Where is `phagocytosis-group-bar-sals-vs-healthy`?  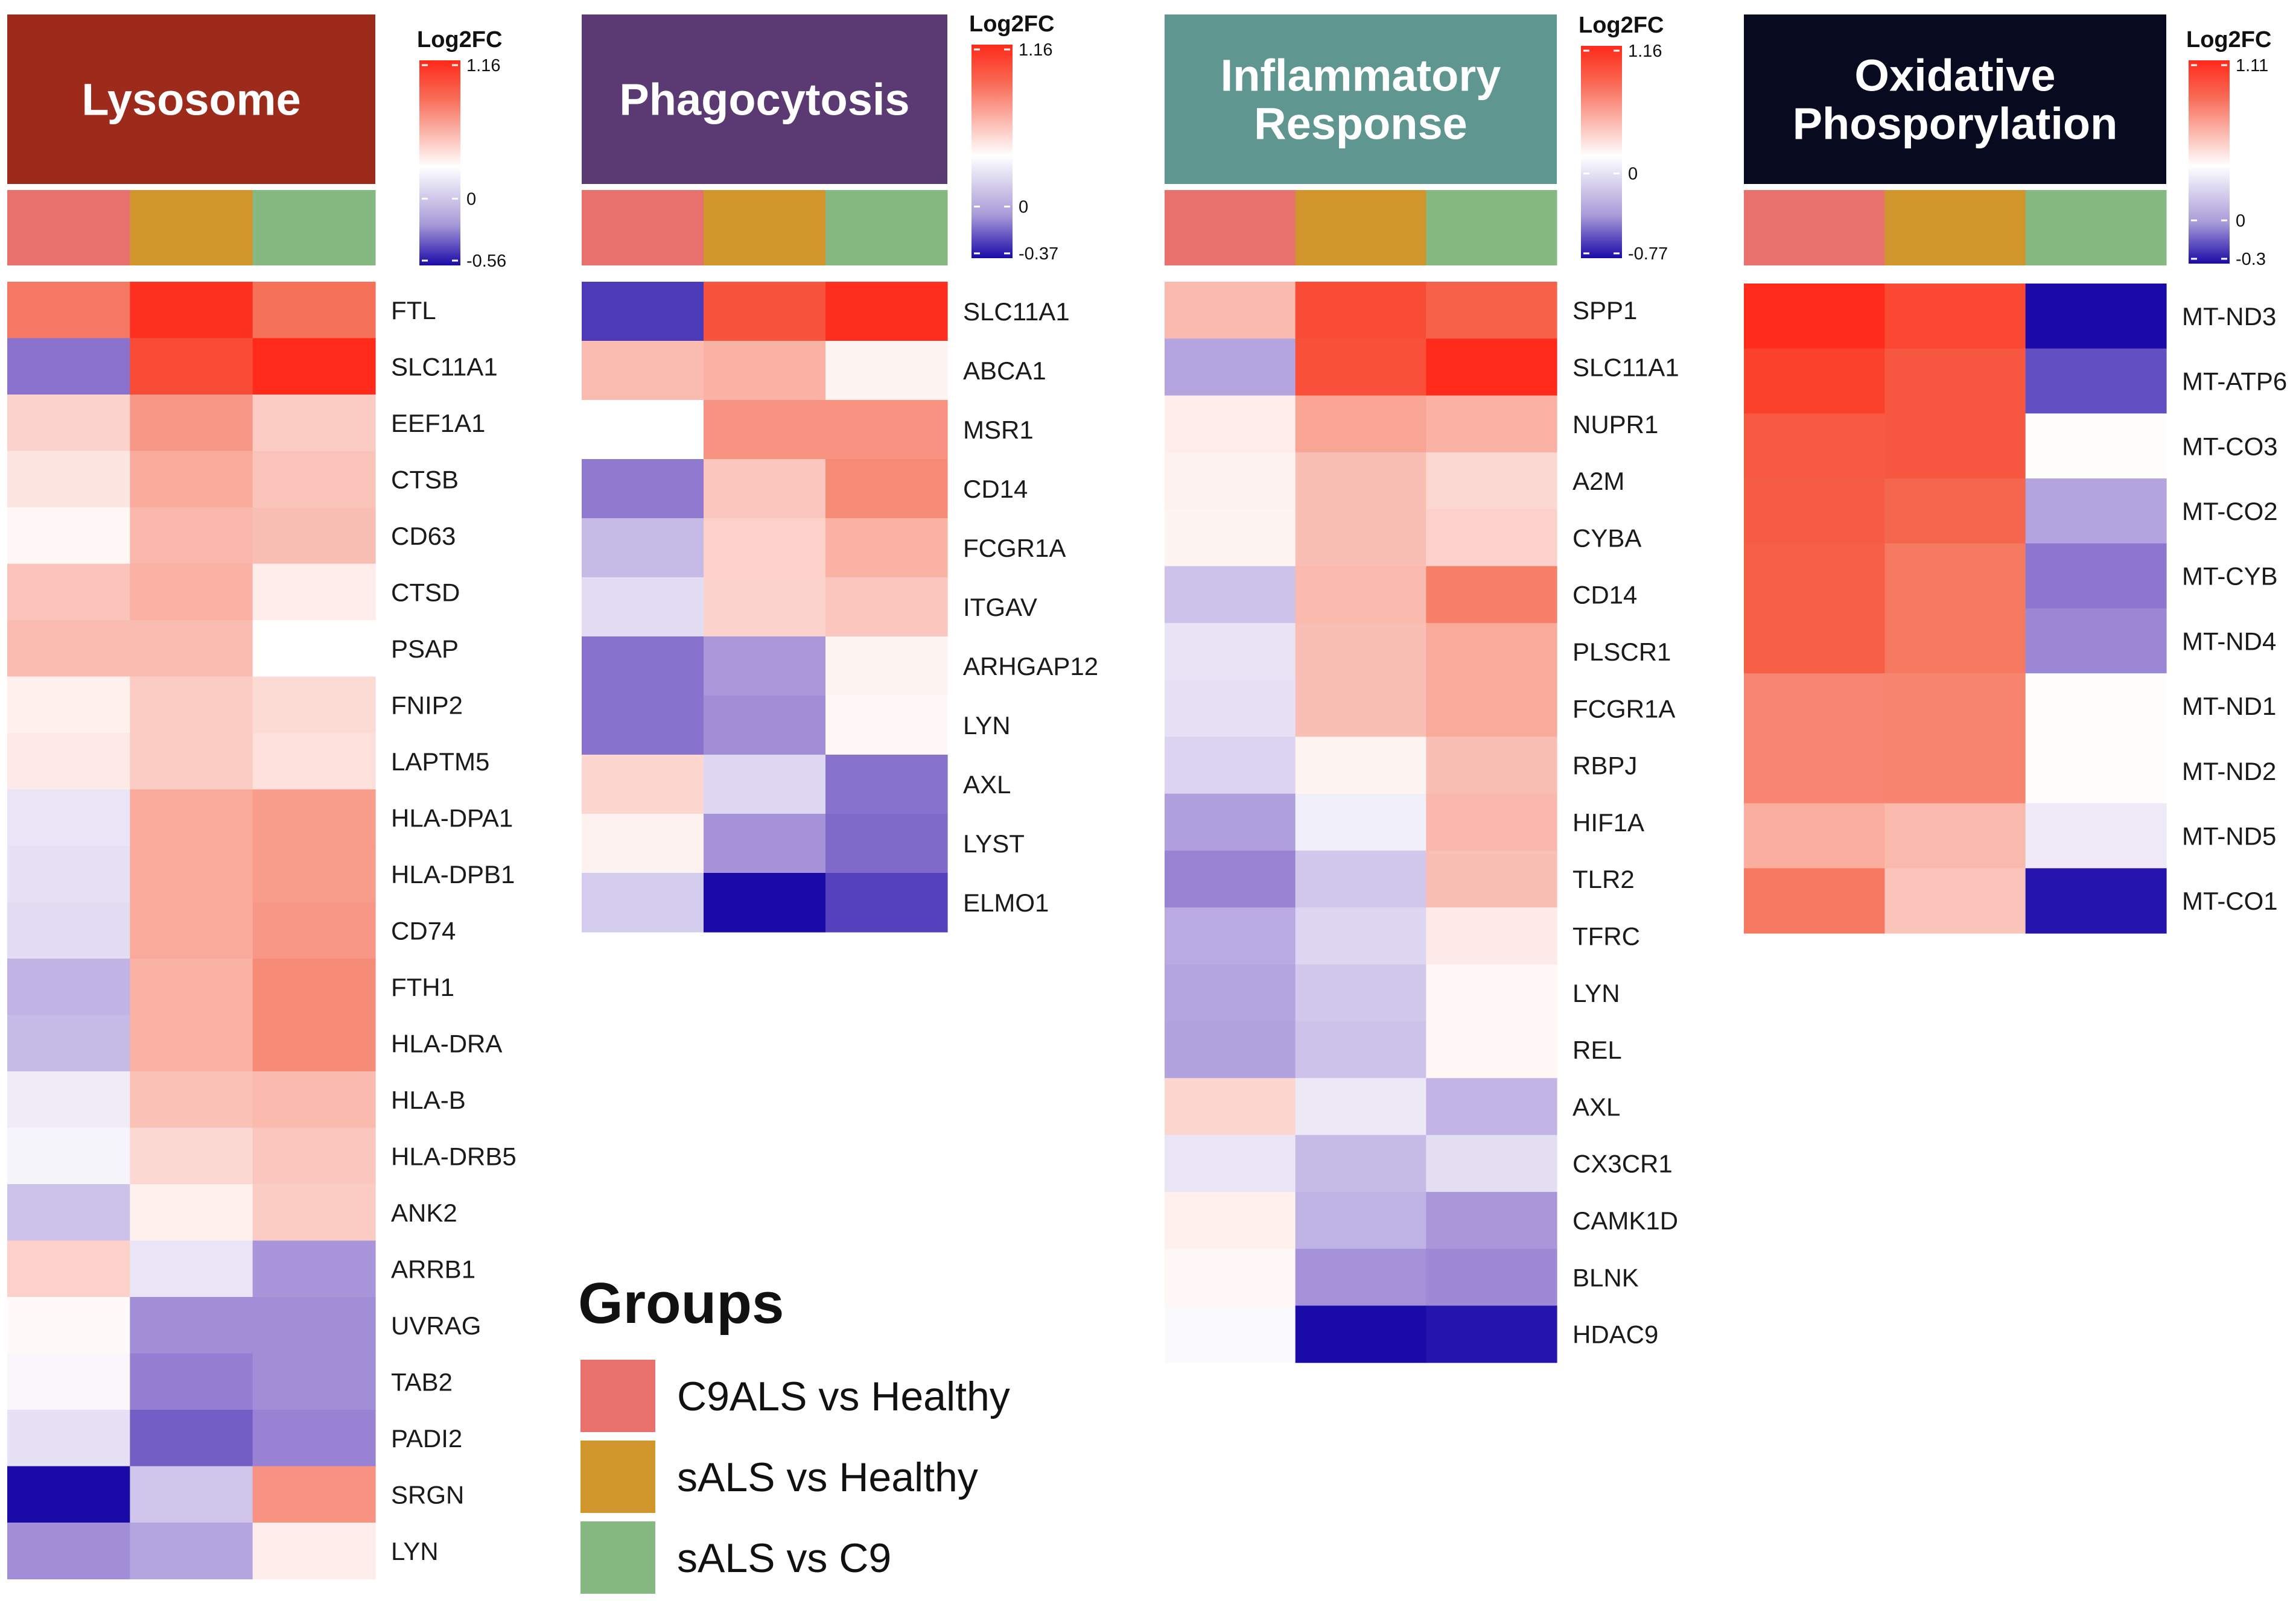
phagocytosis-group-bar-sals-vs-healthy is located at coordinates (765, 228).